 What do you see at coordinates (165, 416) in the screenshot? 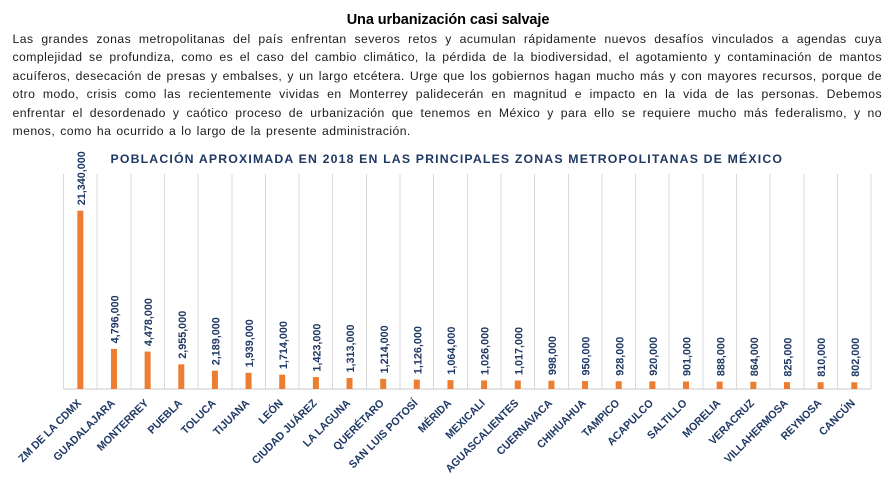
I see `svg-text: PUEBLA` at bounding box center [165, 416].